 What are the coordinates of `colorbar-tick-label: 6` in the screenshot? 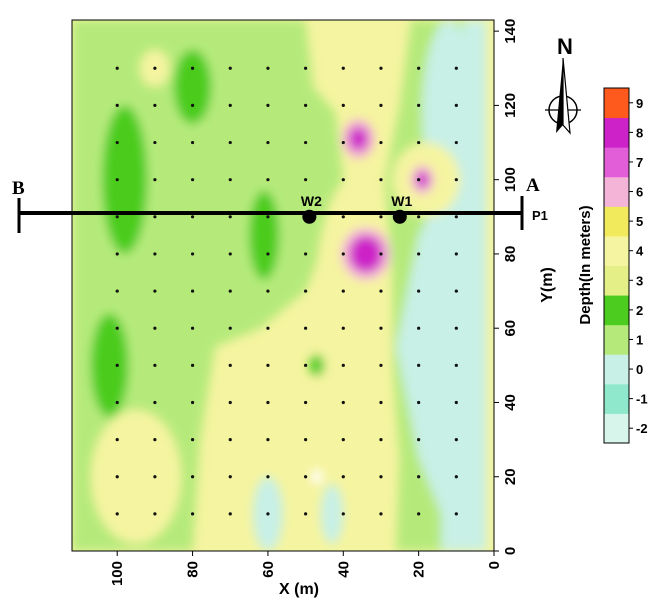 It's located at (639, 192).